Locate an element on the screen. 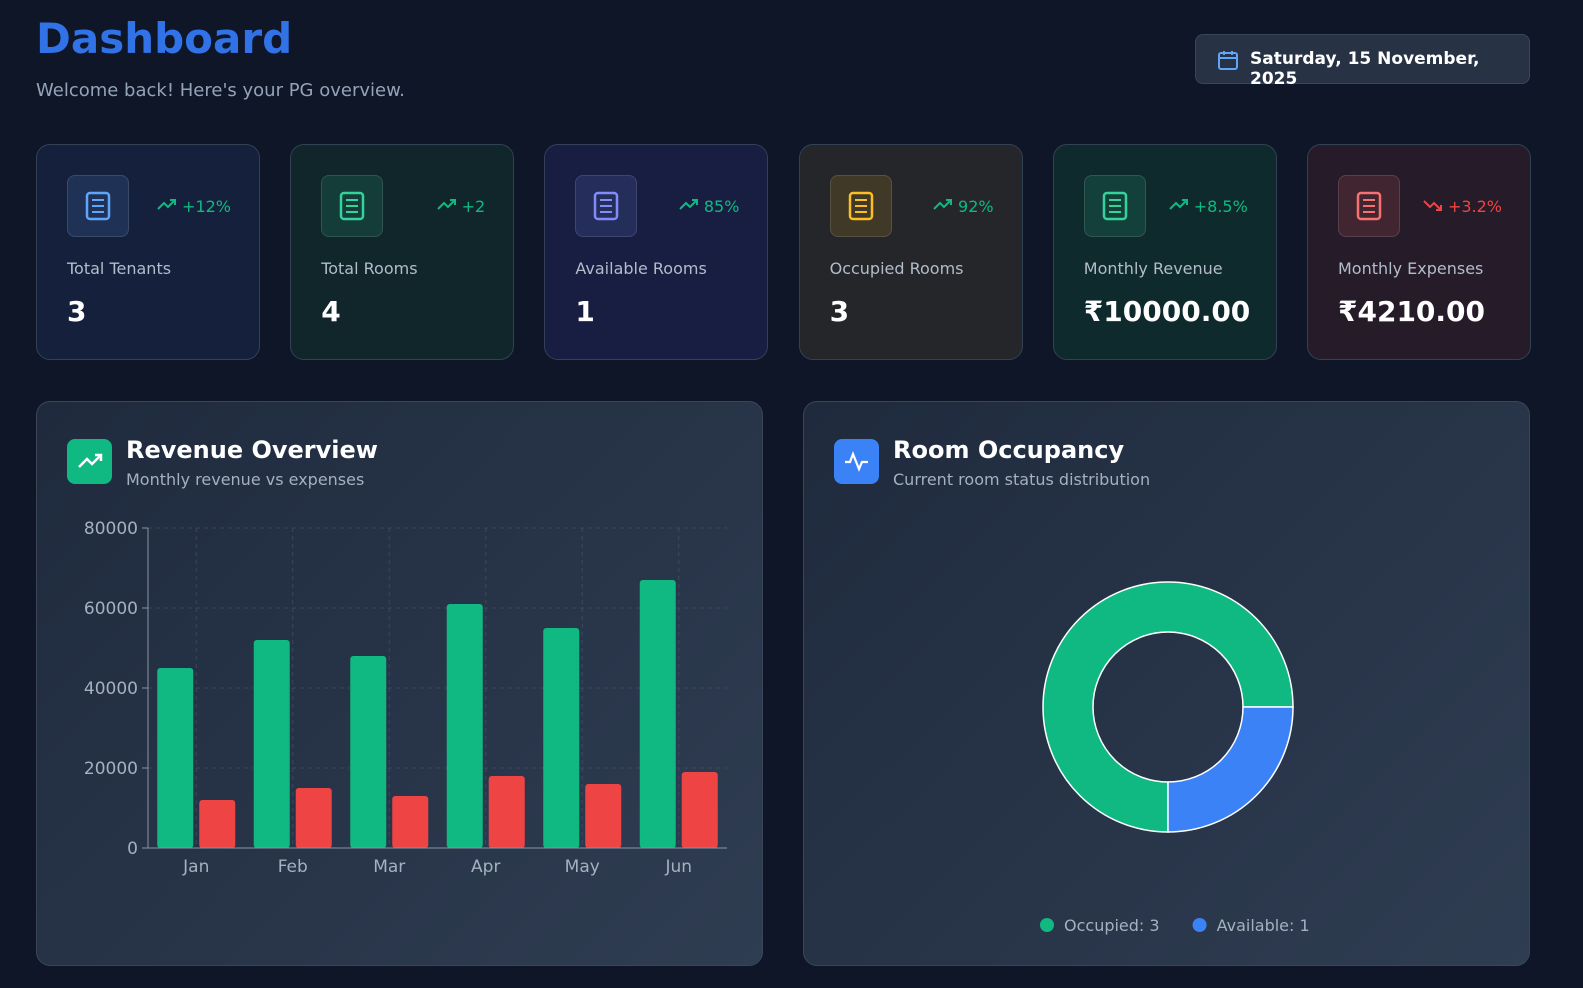  stat-card: +12% Total Tenants 3 is located at coordinates (148, 252).